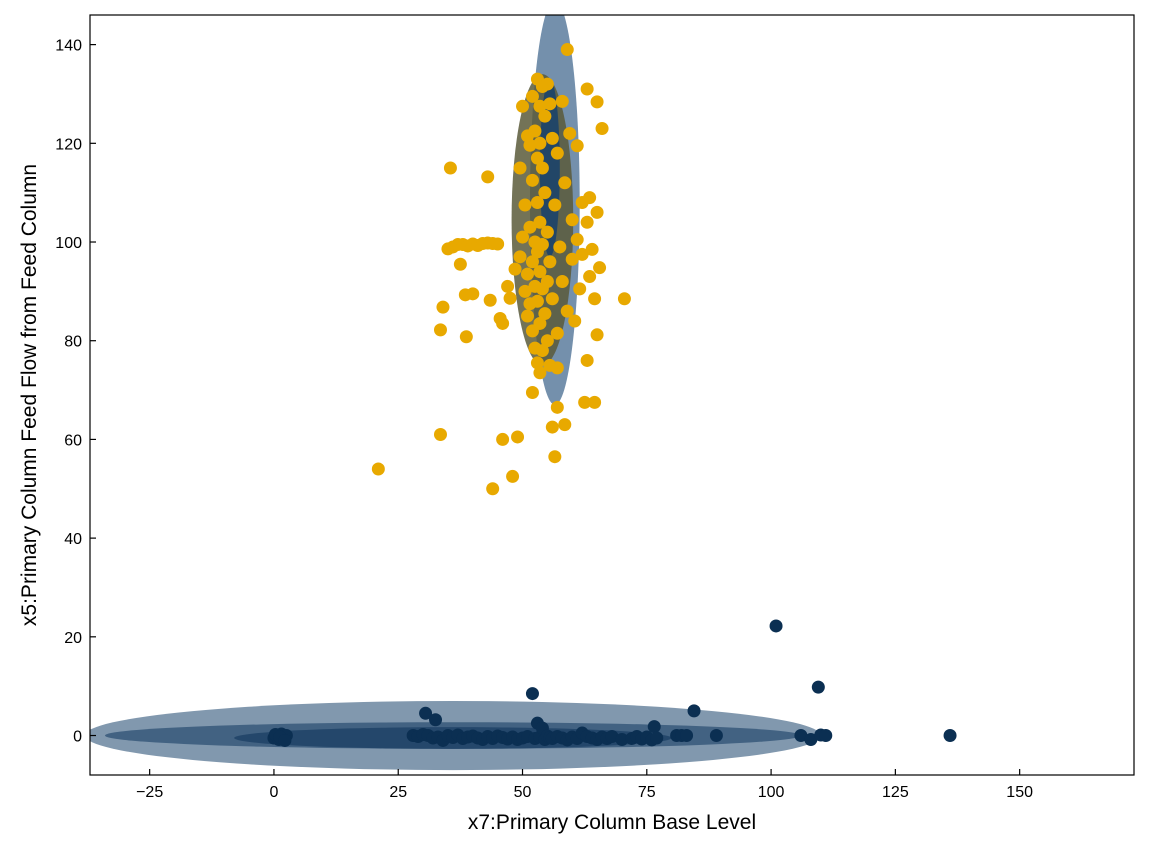 This screenshot has width=1149, height=849. What do you see at coordinates (273, 792) in the screenshot?
I see `x-tick-label: 0` at bounding box center [273, 792].